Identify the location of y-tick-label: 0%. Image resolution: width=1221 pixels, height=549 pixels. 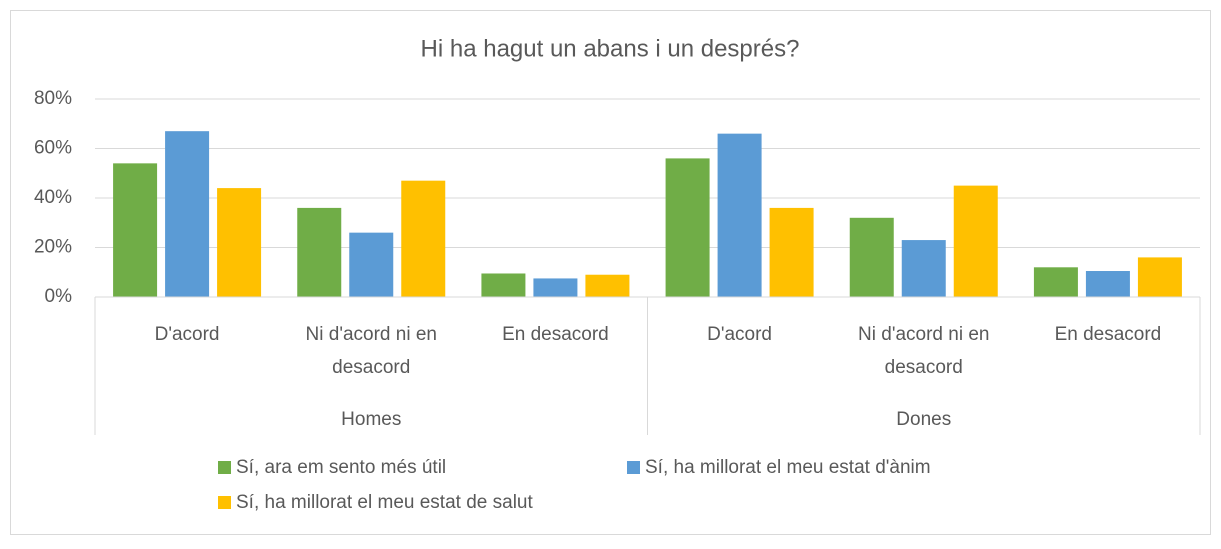
(59, 296).